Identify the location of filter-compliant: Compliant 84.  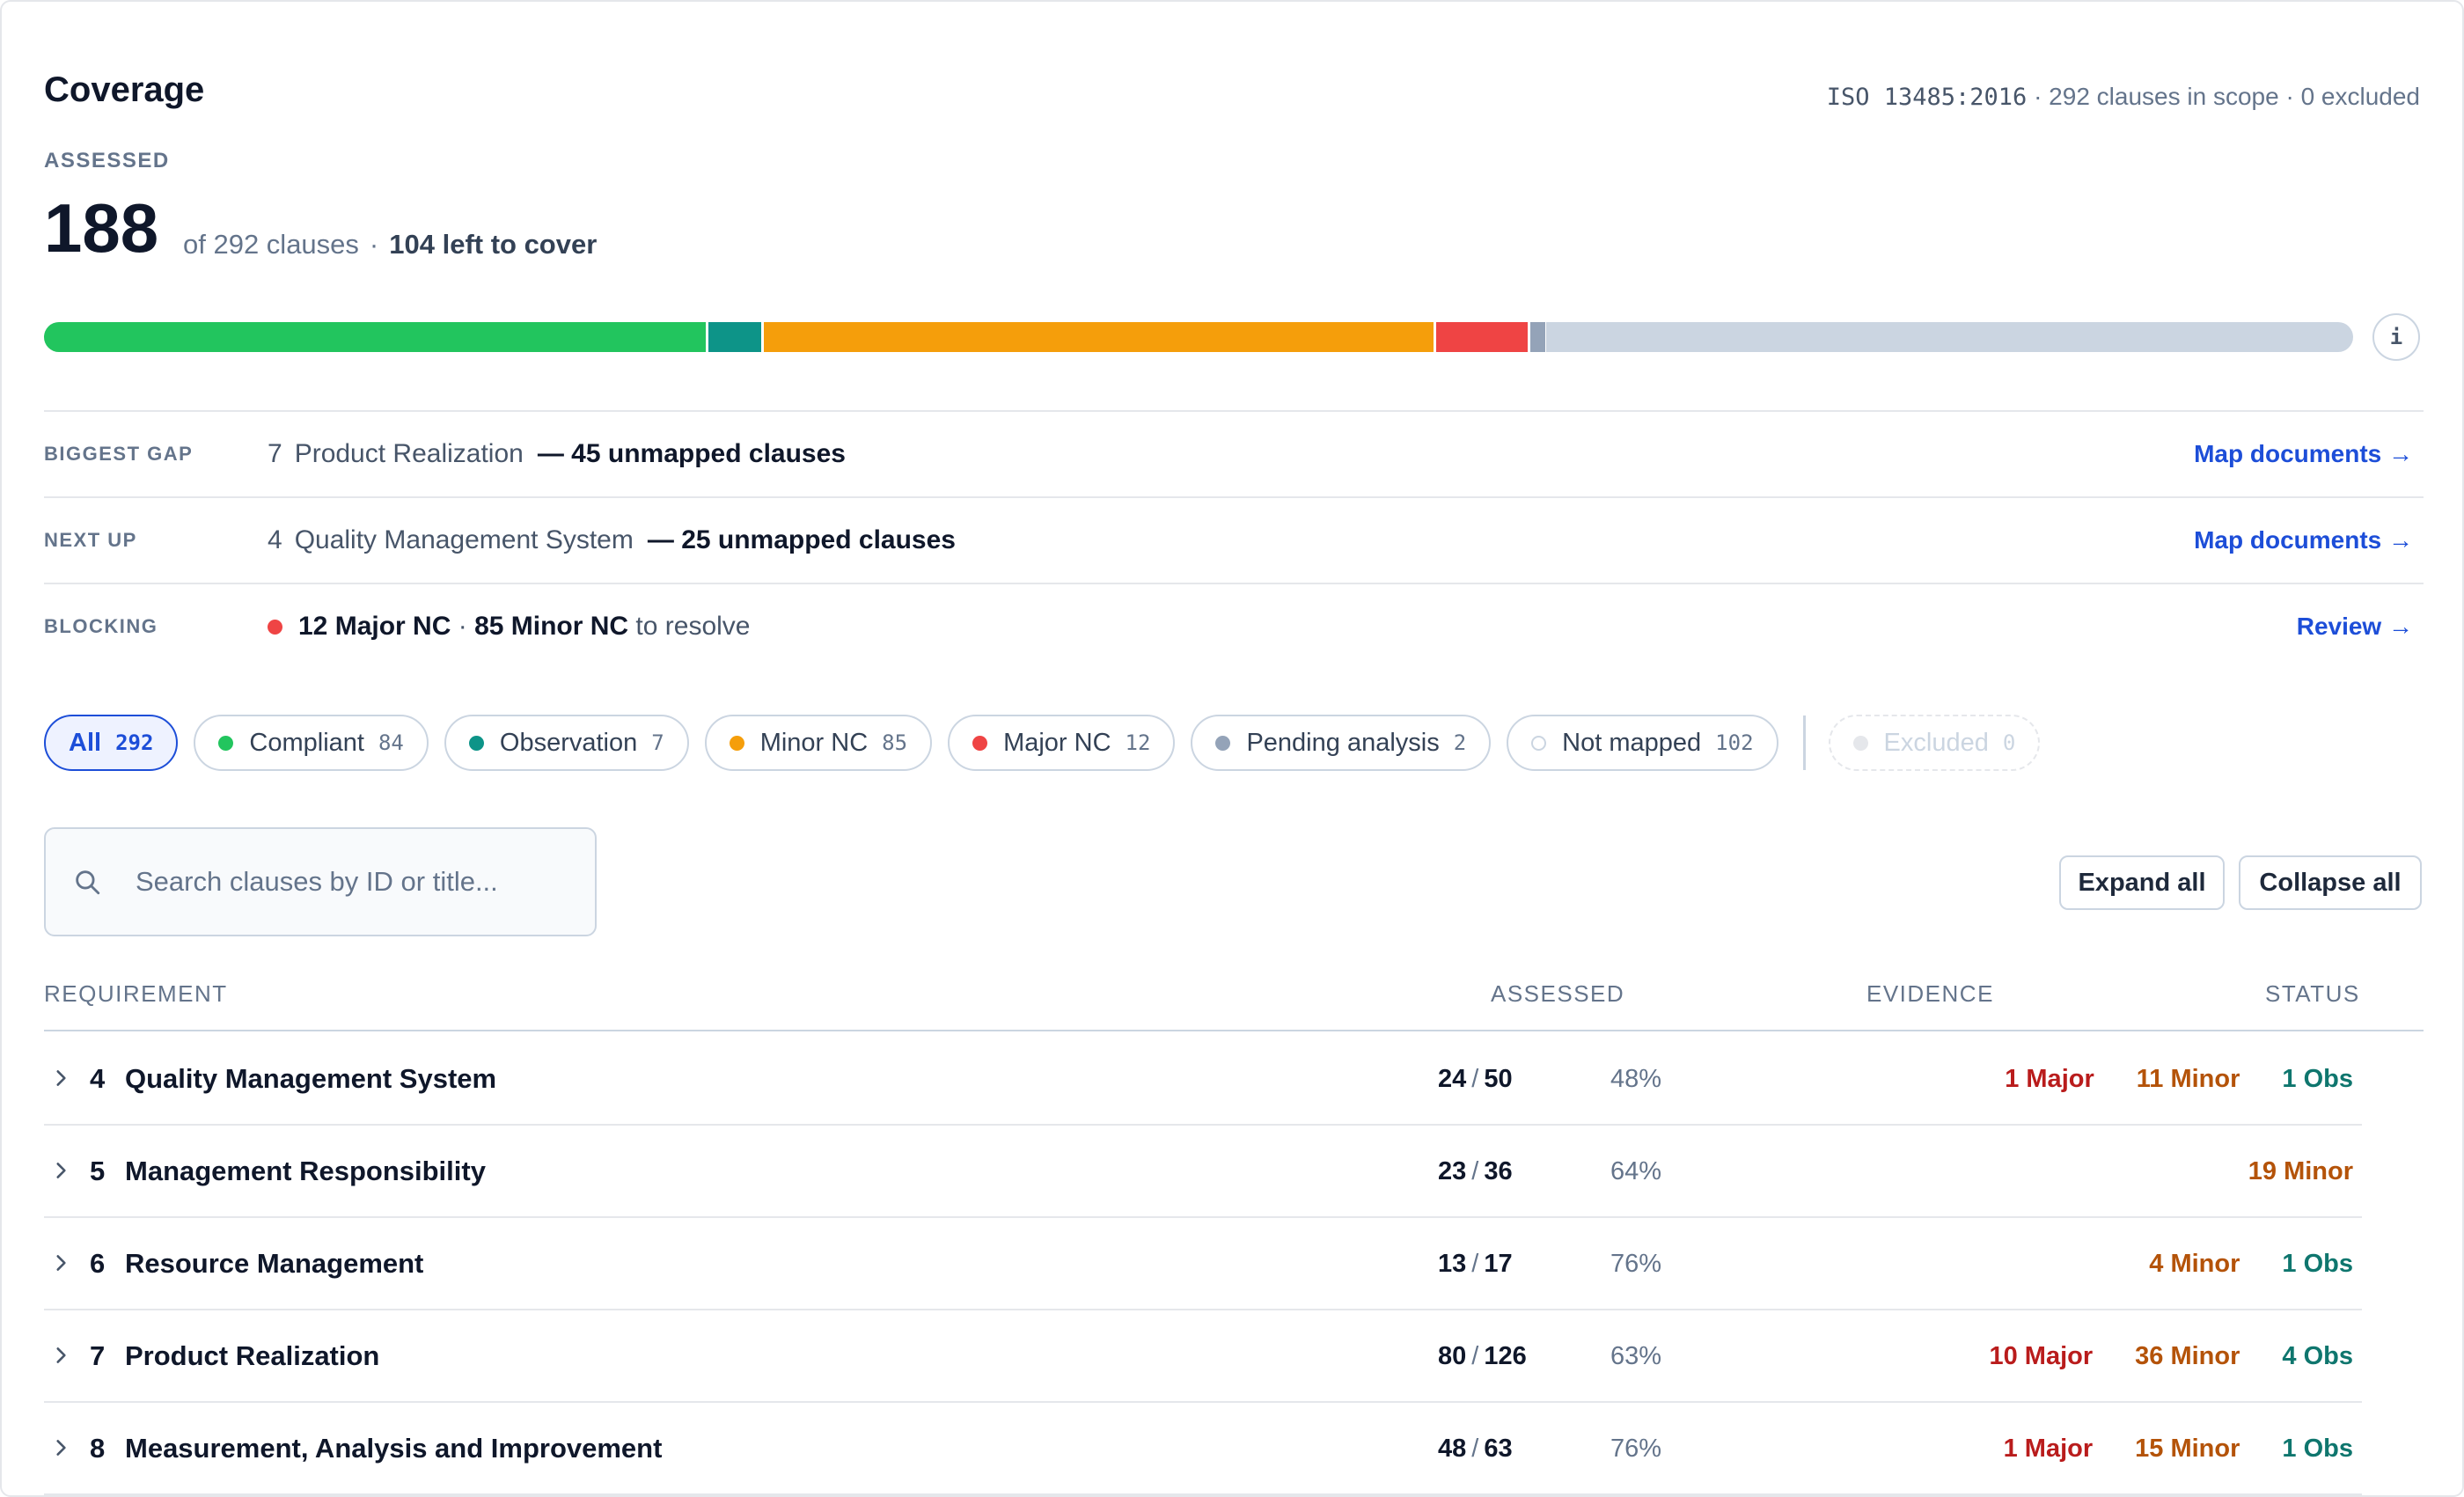
(311, 743).